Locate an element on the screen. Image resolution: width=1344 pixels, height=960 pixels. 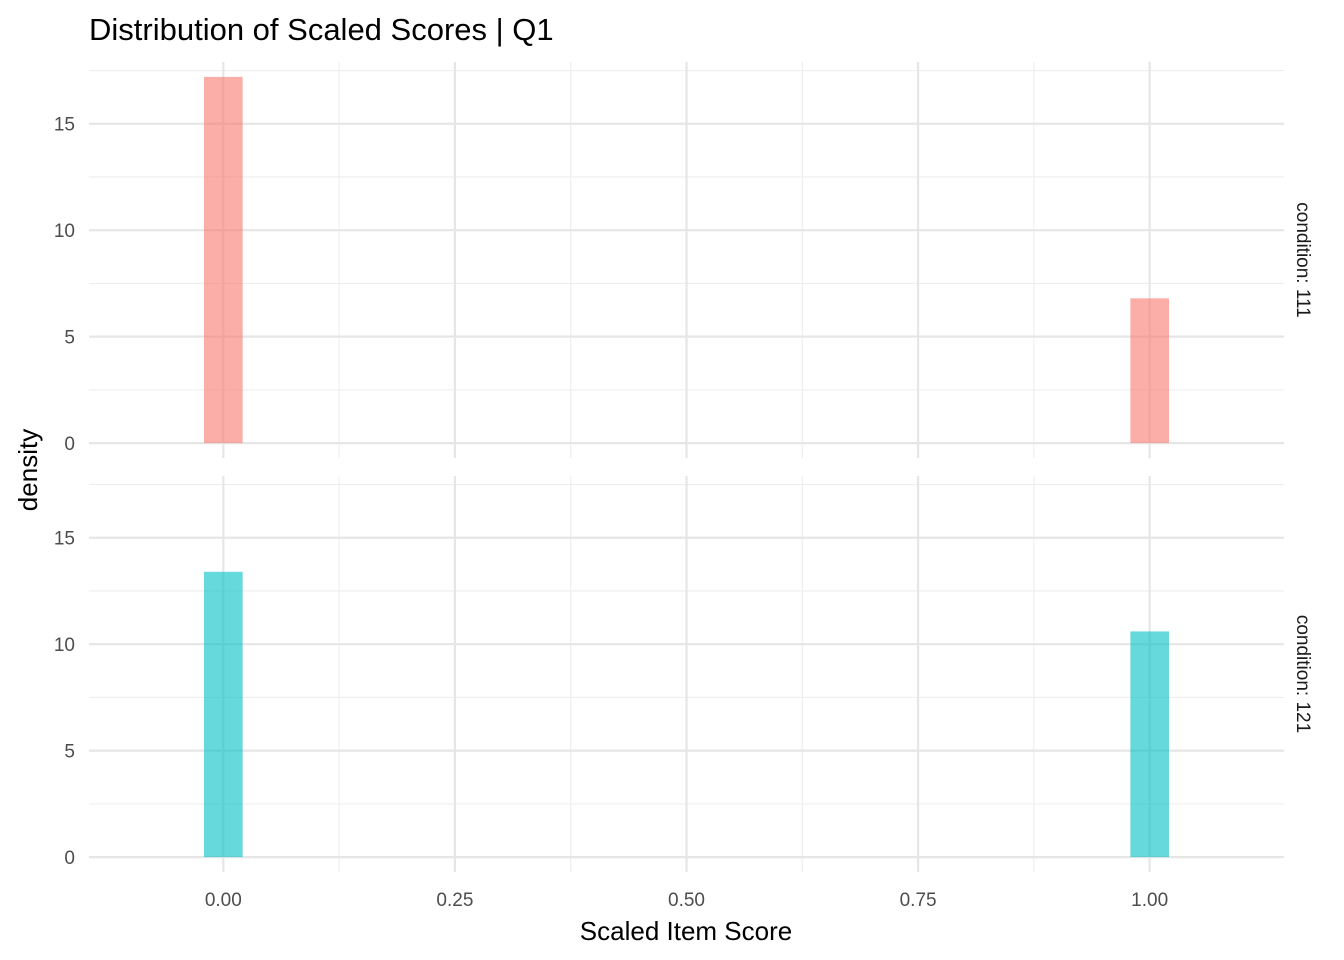
x-axis-title: Scaled Item Score is located at coordinates (686, 931).